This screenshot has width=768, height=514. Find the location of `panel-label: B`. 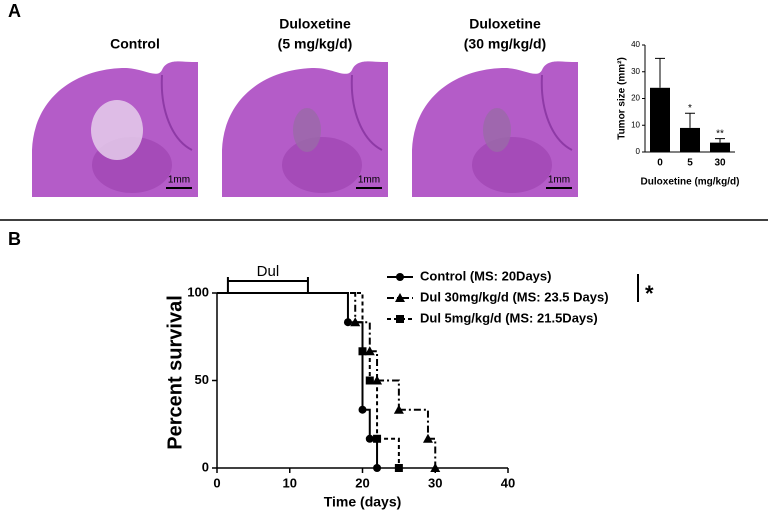

panel-label: B is located at coordinates (14, 239).